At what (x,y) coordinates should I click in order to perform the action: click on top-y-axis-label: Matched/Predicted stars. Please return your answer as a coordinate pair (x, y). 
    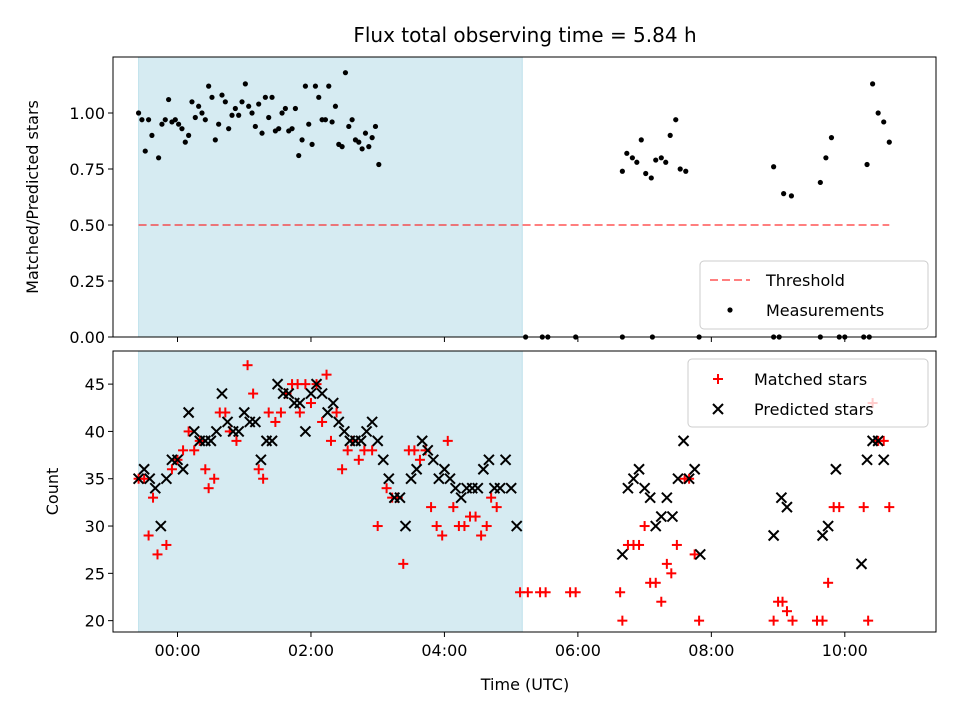
    Looking at the image, I should click on (32, 197).